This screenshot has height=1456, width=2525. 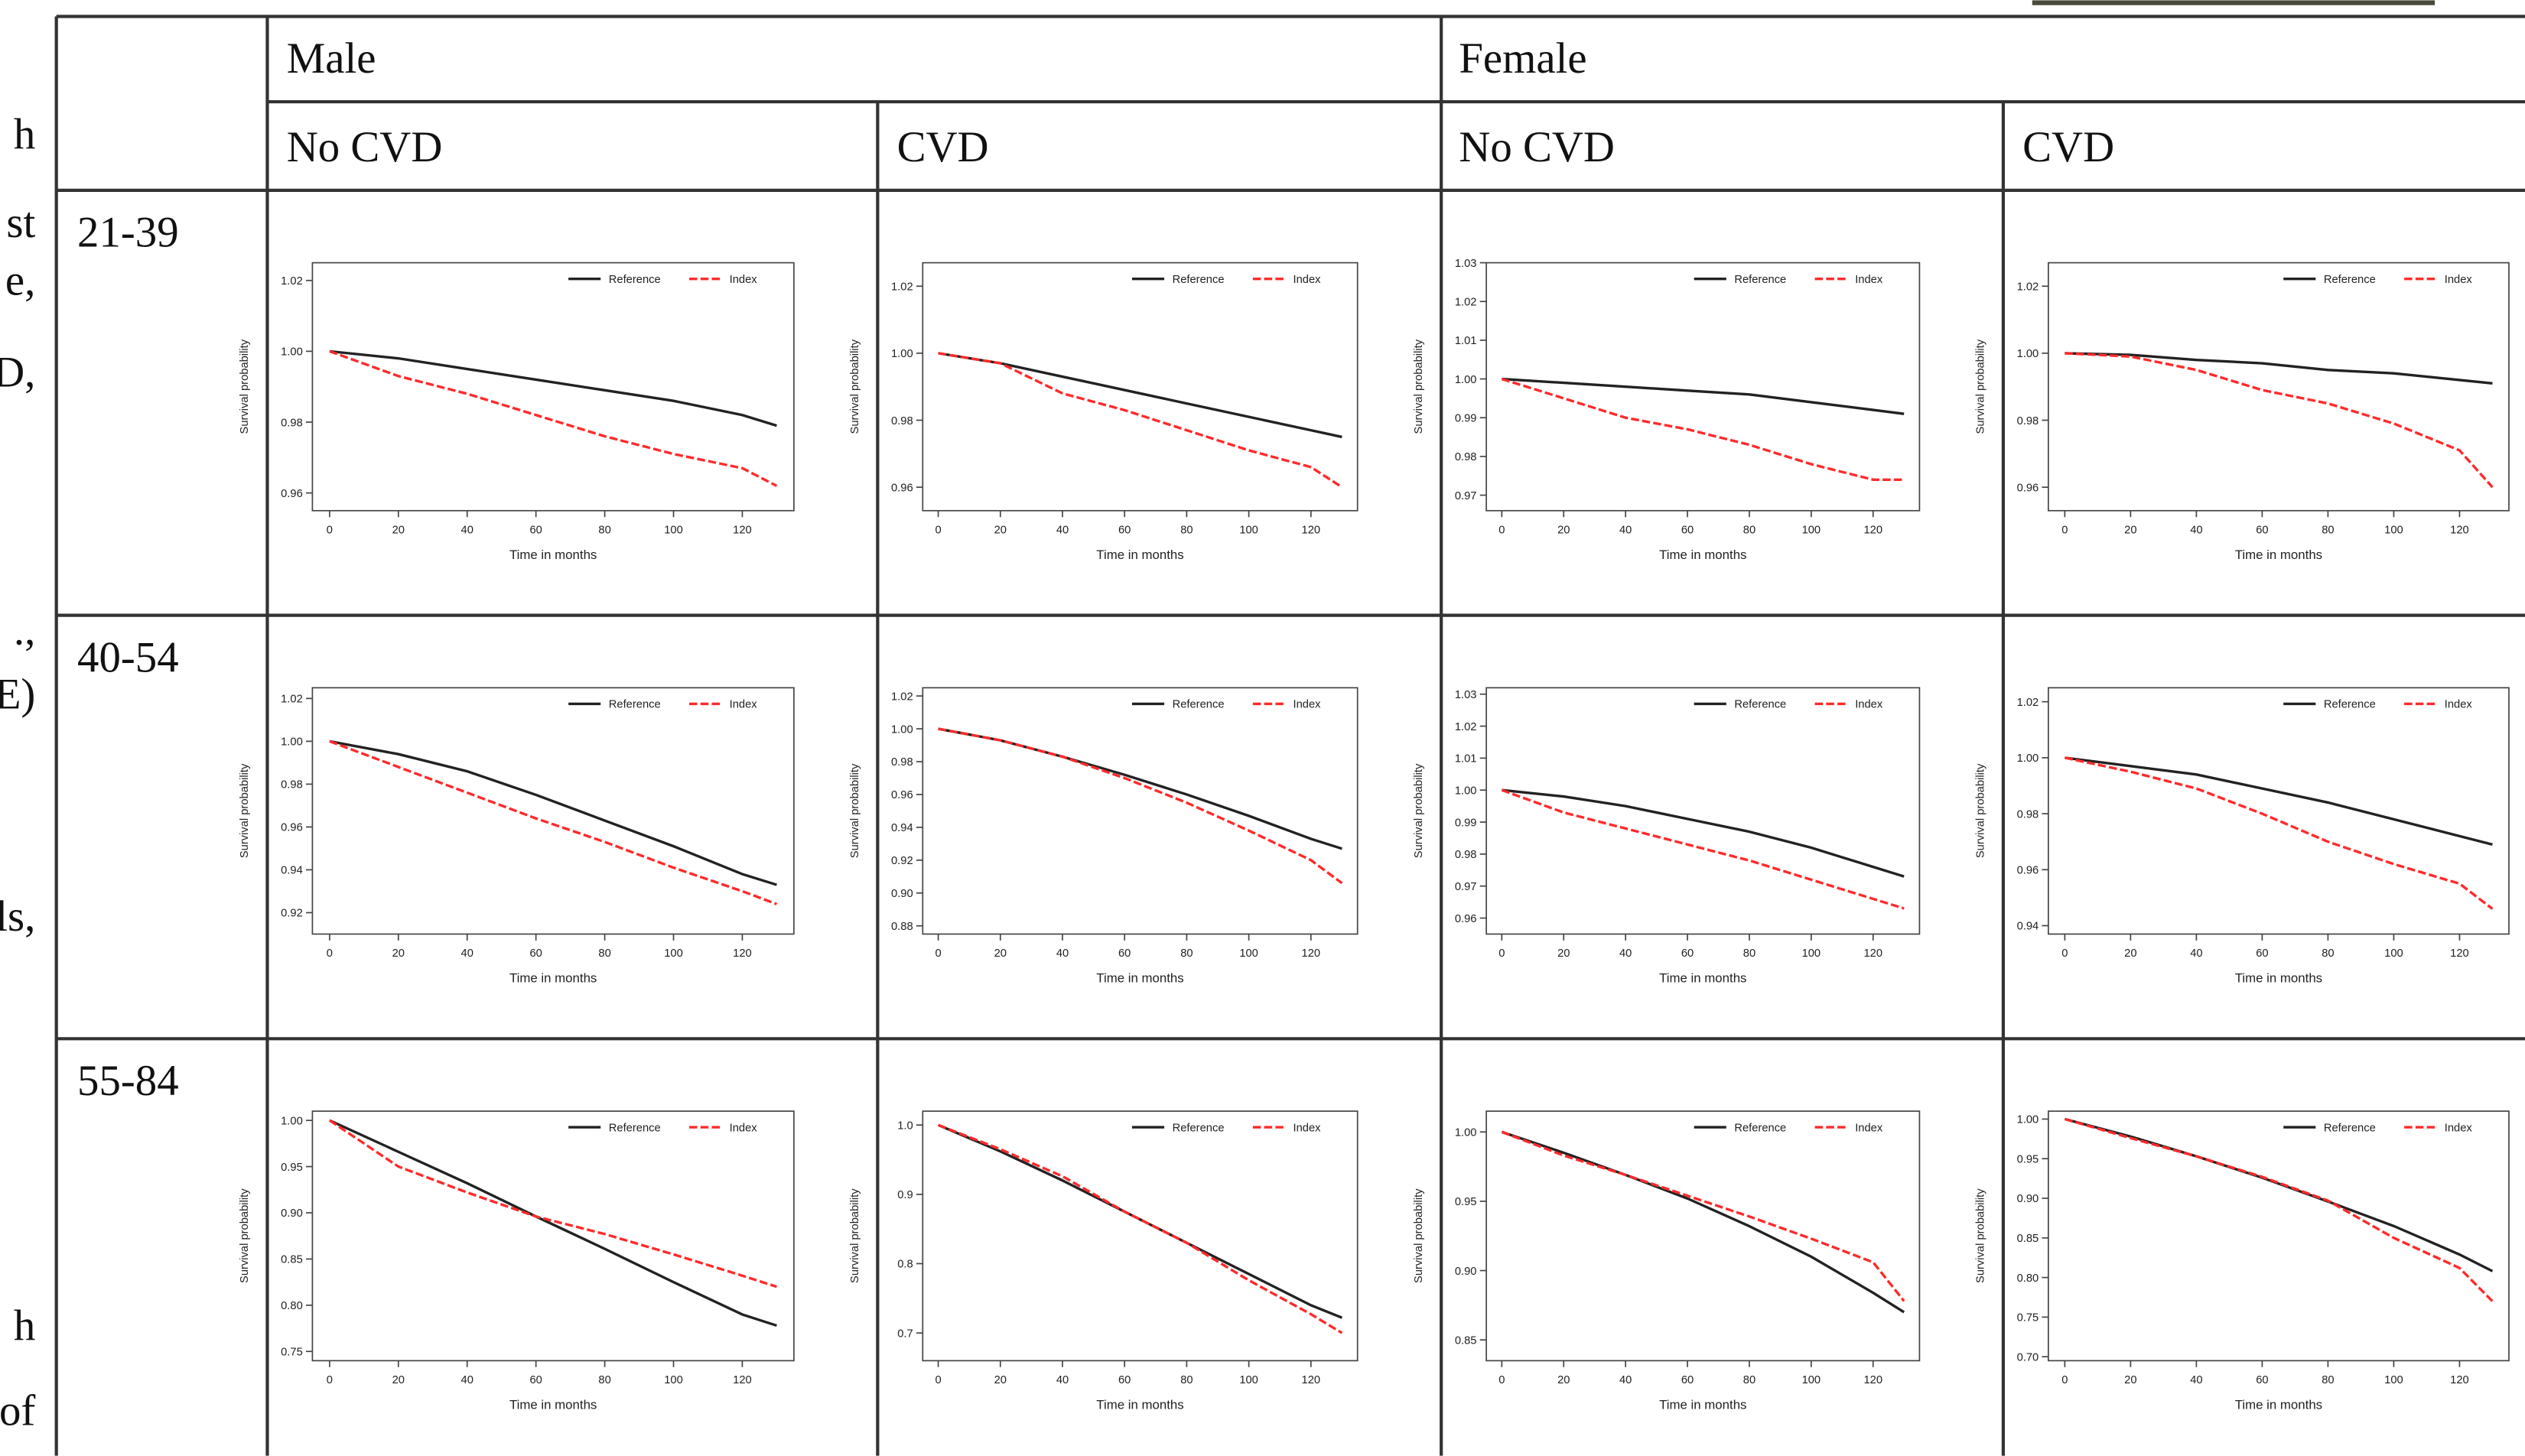 What do you see at coordinates (905, 1195) in the screenshot?
I see `y-tick-label: 0.9` at bounding box center [905, 1195].